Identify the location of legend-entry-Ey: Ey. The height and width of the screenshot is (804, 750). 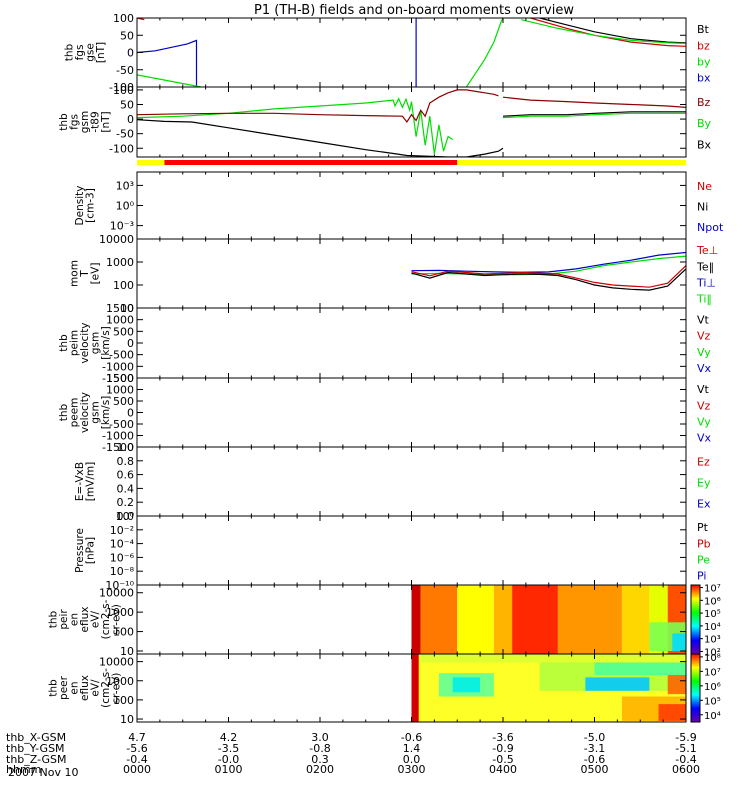
(704, 483).